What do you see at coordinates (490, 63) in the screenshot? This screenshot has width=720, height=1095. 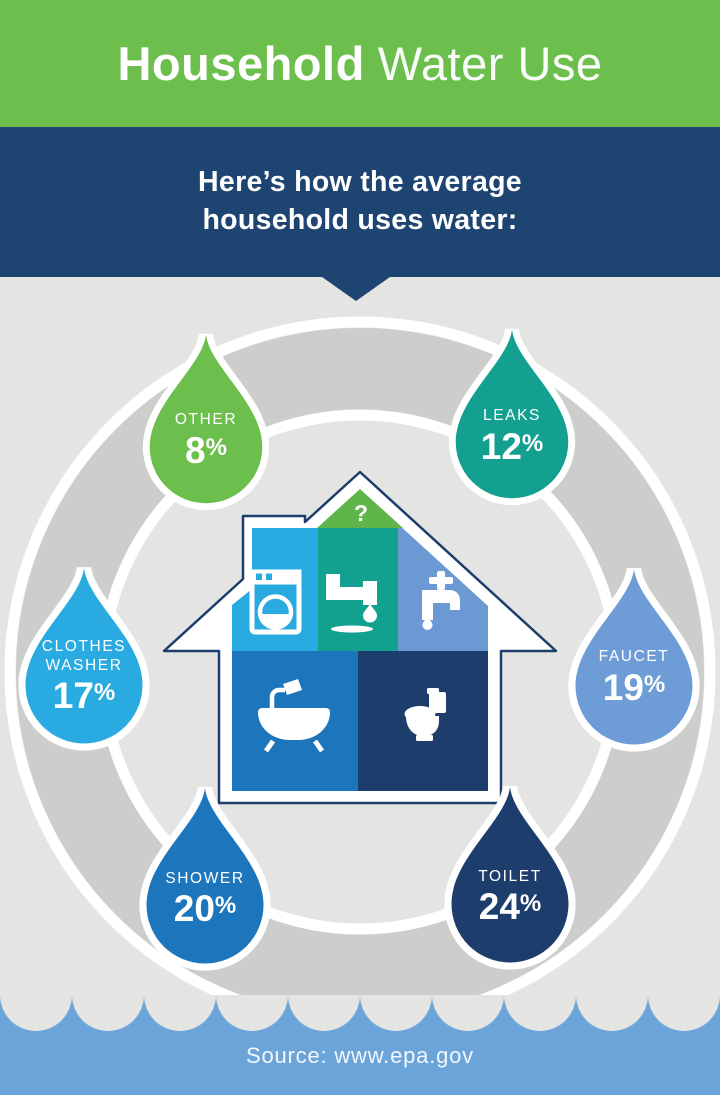 I see `page-title-light: Water Use` at bounding box center [490, 63].